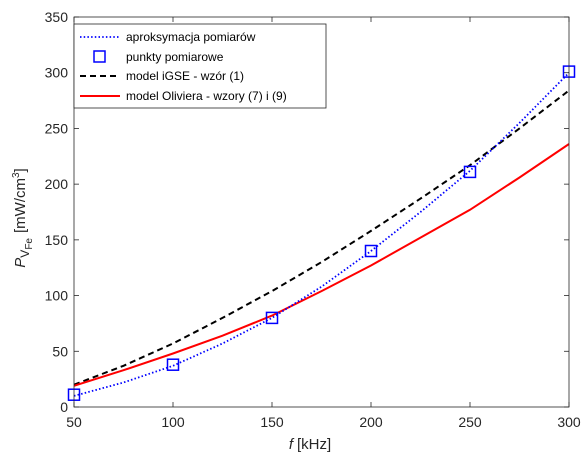 The width and height of the screenshot is (585, 454). What do you see at coordinates (57, 184) in the screenshot?
I see `y-tick-label: 200` at bounding box center [57, 184].